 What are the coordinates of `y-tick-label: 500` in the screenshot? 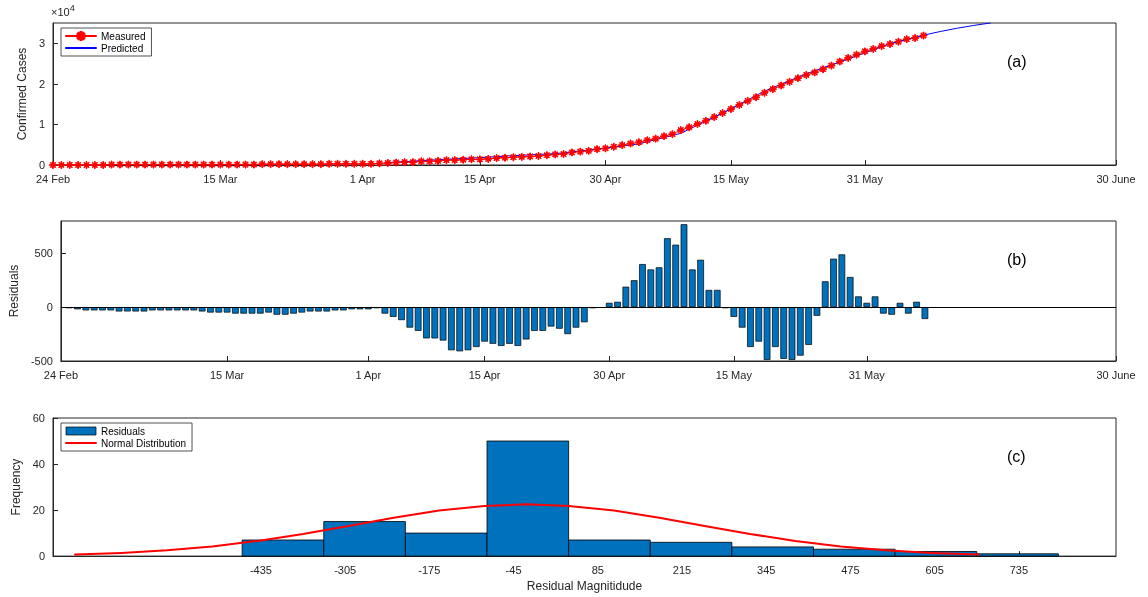 It's located at (43, 253).